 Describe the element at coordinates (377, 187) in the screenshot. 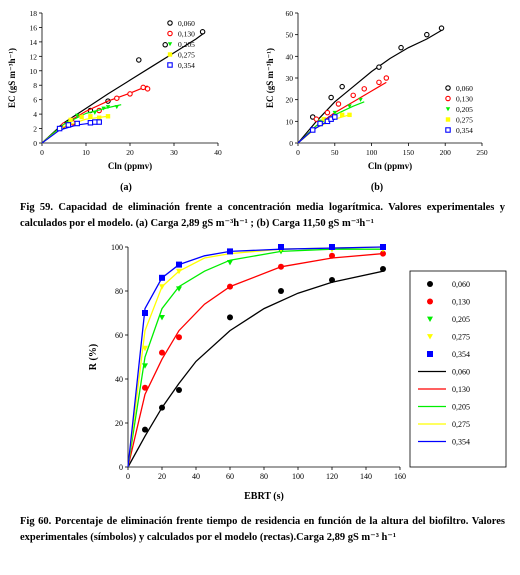

I see `panel-label-b: (b)` at that location.